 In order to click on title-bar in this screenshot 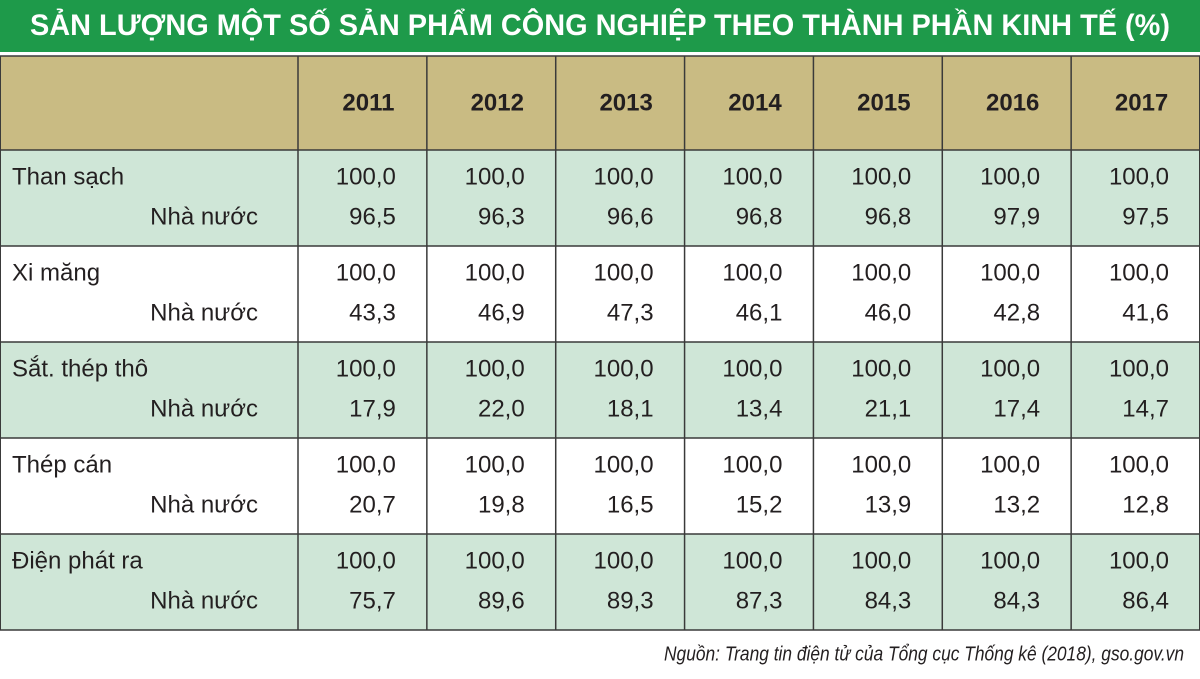, I will do `click(600, 26)`.